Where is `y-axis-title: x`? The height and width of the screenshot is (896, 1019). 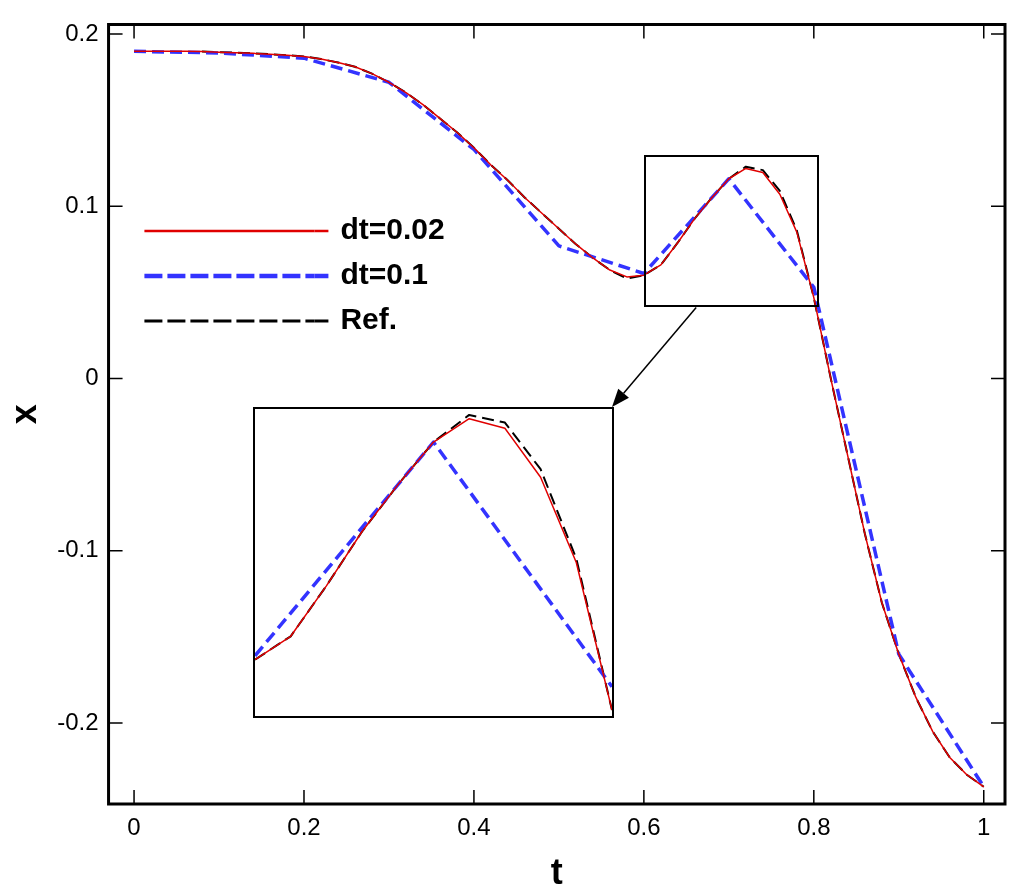 y-axis-title: x is located at coordinates (23, 414).